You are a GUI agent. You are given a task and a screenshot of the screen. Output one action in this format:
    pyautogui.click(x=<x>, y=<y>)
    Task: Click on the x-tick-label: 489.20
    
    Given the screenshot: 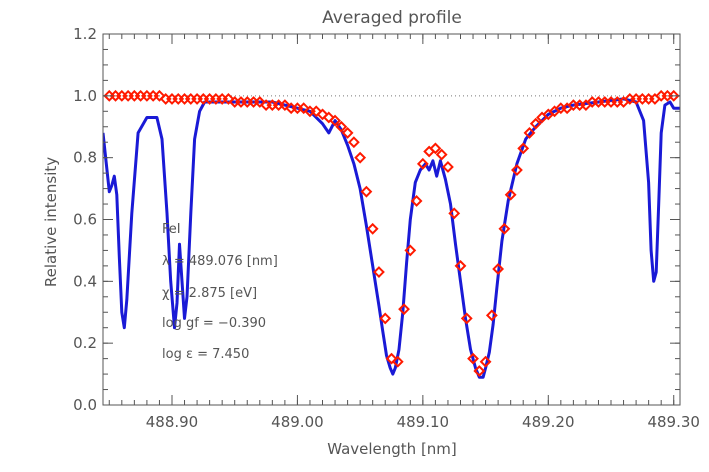 What is the action you would take?
    pyautogui.click(x=548, y=422)
    